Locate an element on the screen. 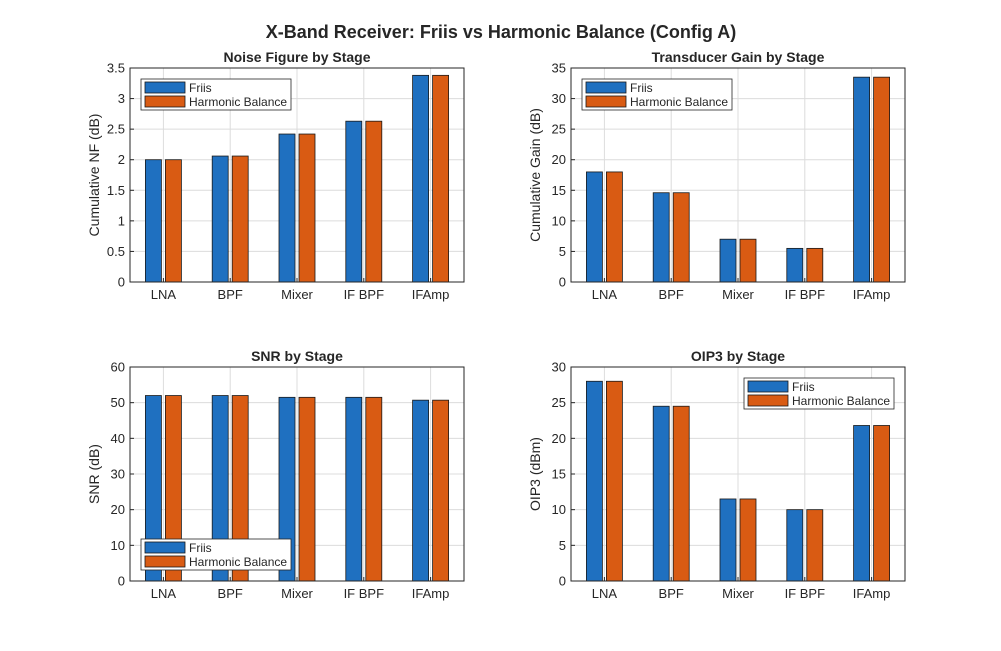  y-tick-label: 1 is located at coordinates (121, 220).